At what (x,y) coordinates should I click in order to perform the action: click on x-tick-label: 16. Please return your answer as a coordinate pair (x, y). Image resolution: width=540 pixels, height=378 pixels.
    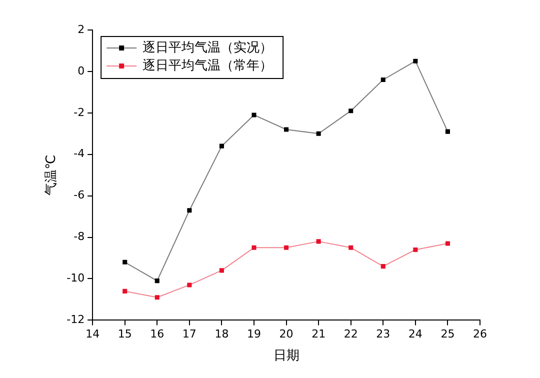
    Looking at the image, I should click on (157, 334).